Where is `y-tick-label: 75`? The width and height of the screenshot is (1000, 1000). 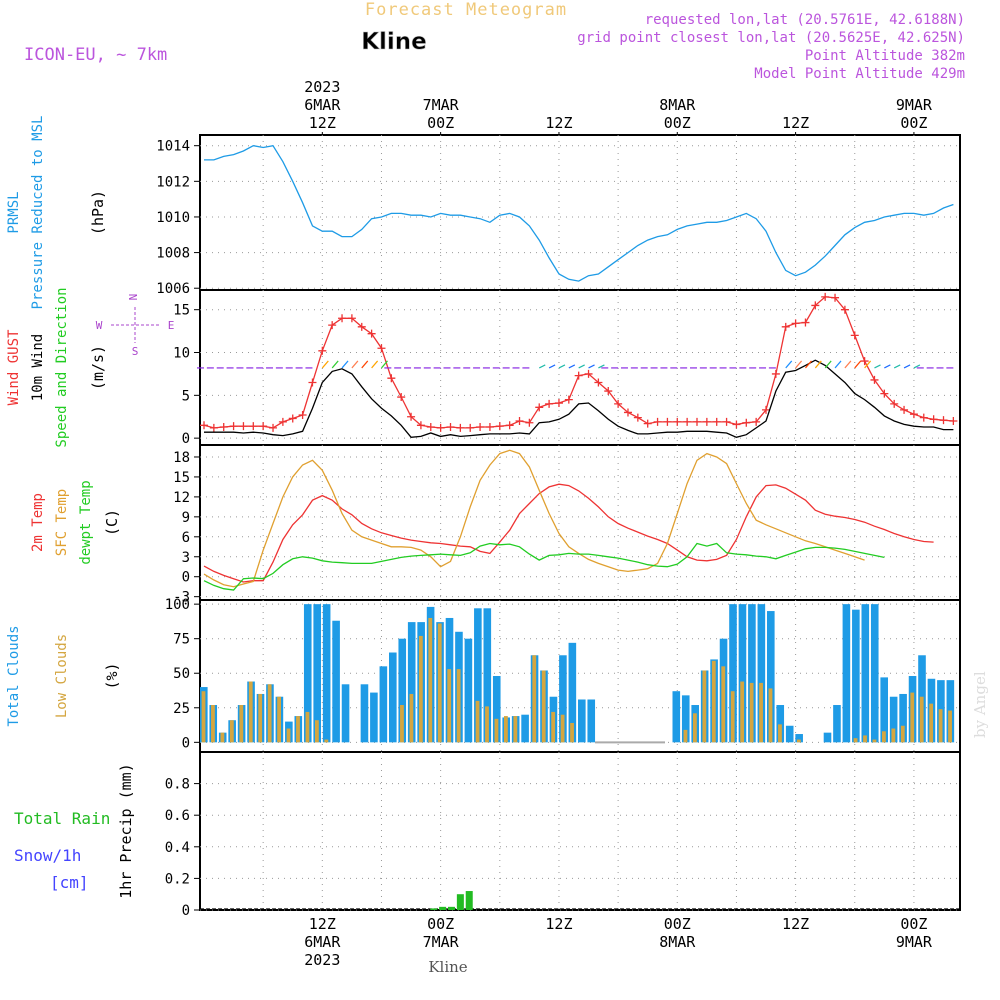
y-tick-label: 75 is located at coordinates (181, 640).